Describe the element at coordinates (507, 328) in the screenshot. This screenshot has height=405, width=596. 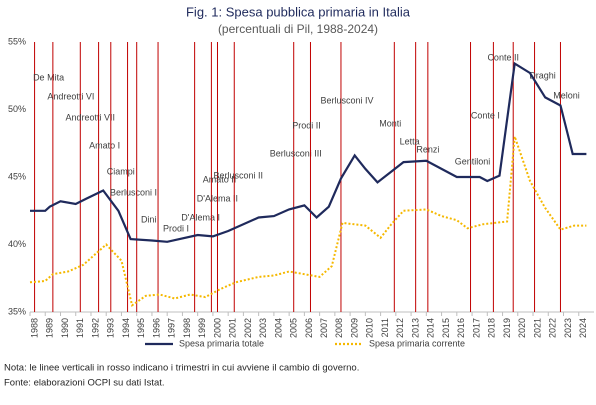
I see `x-tick-label: 2019` at that location.